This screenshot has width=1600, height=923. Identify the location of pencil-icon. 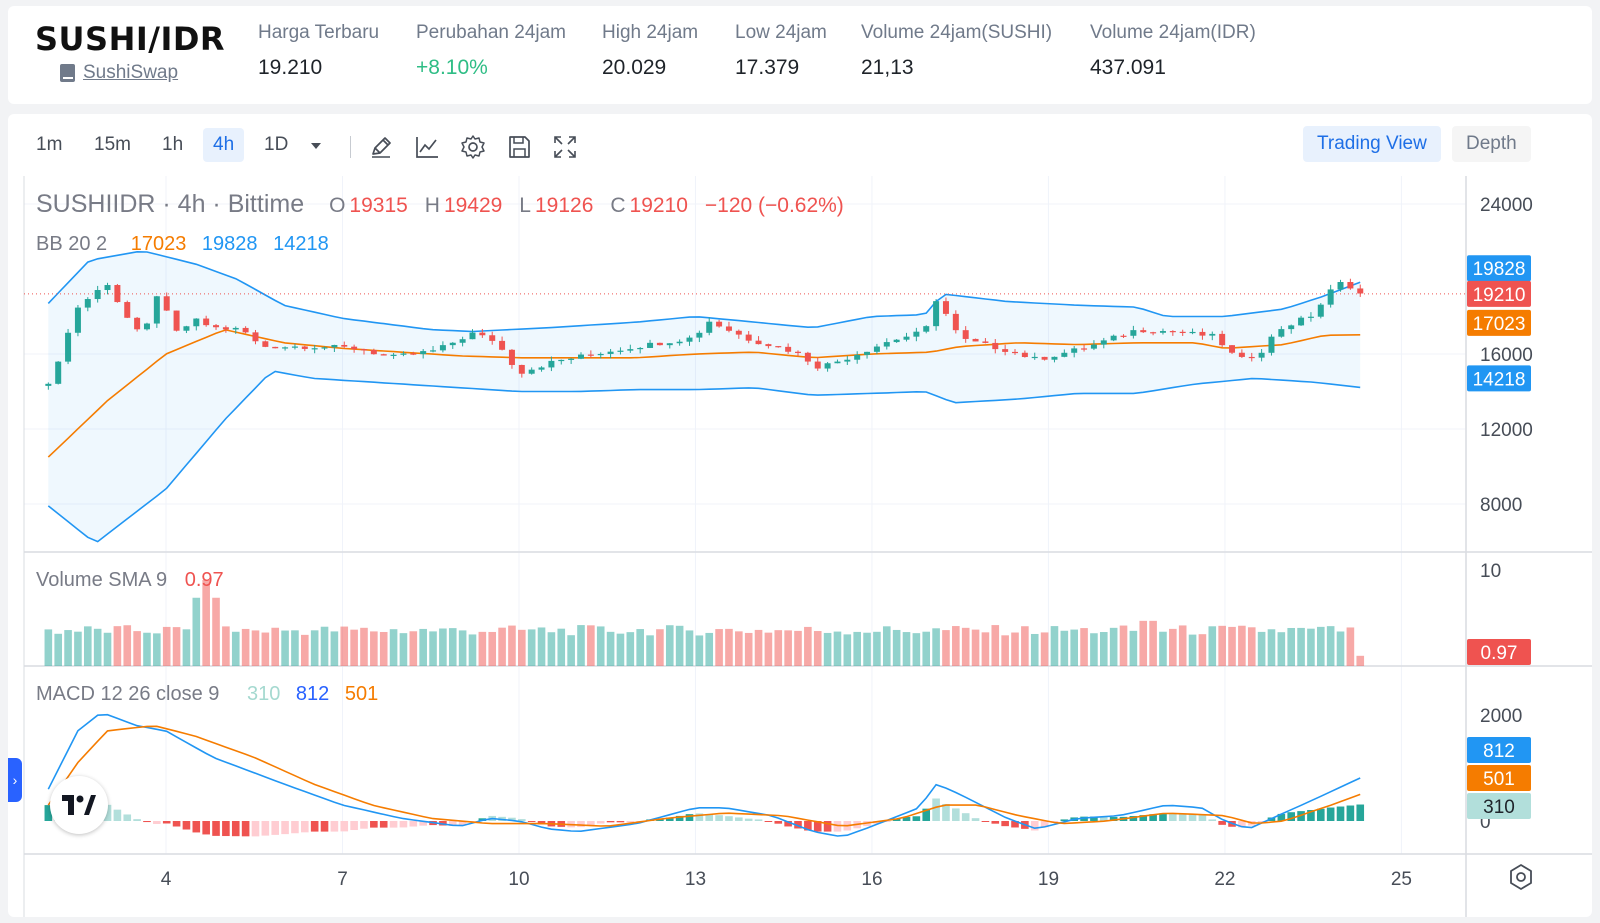
(381, 147).